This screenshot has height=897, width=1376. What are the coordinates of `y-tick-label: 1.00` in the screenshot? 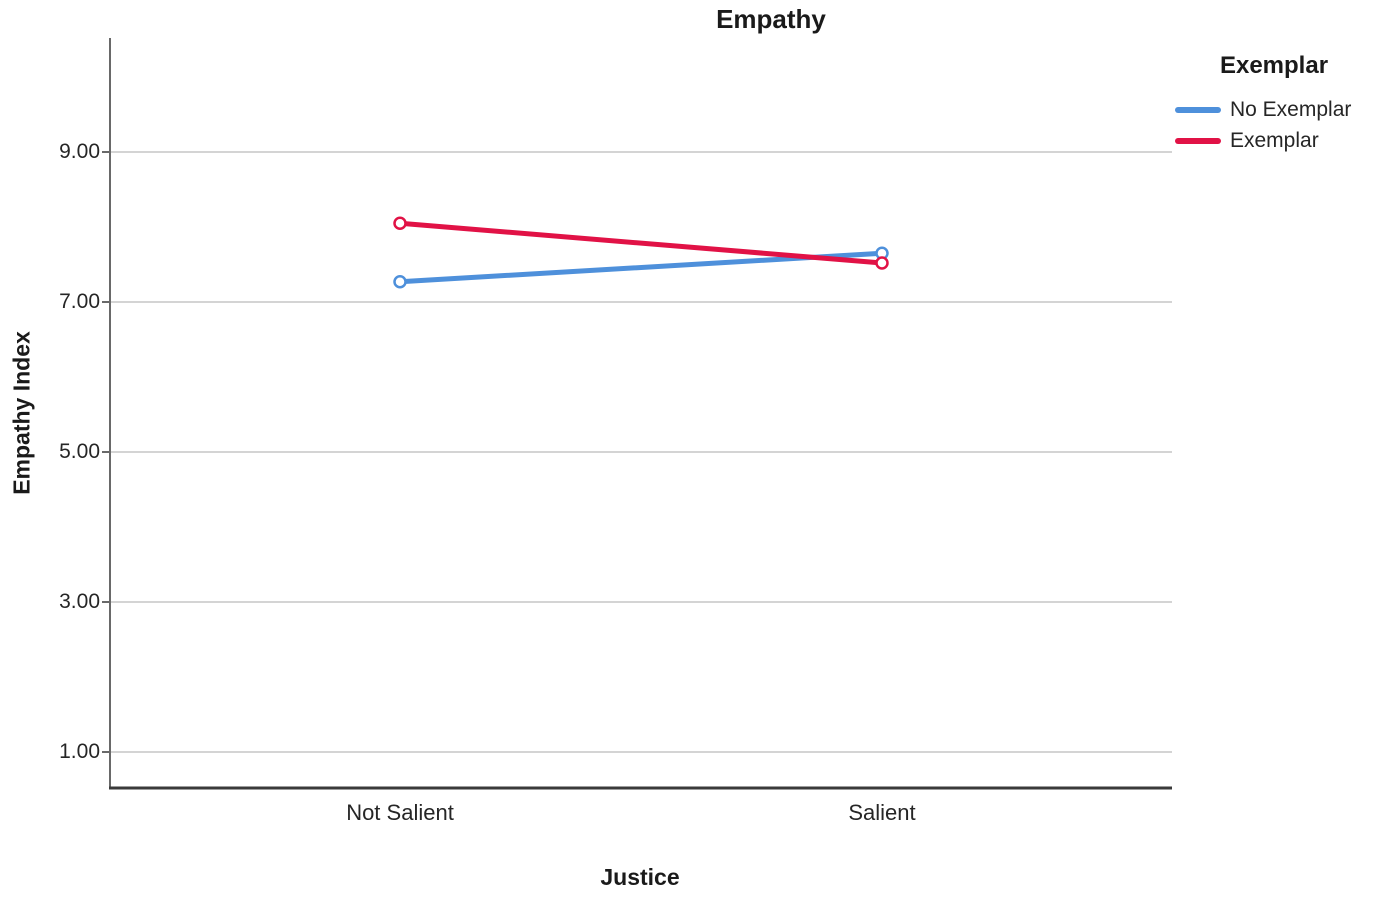 It's located at (79, 751).